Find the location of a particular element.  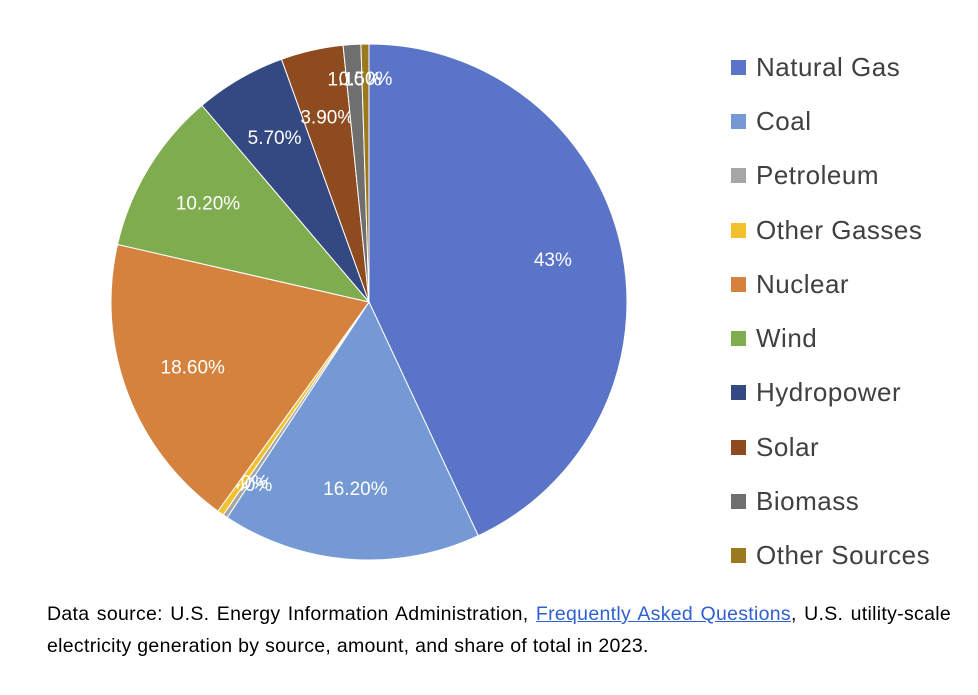

data-label-other-sources: 0.50% is located at coordinates (366, 79).